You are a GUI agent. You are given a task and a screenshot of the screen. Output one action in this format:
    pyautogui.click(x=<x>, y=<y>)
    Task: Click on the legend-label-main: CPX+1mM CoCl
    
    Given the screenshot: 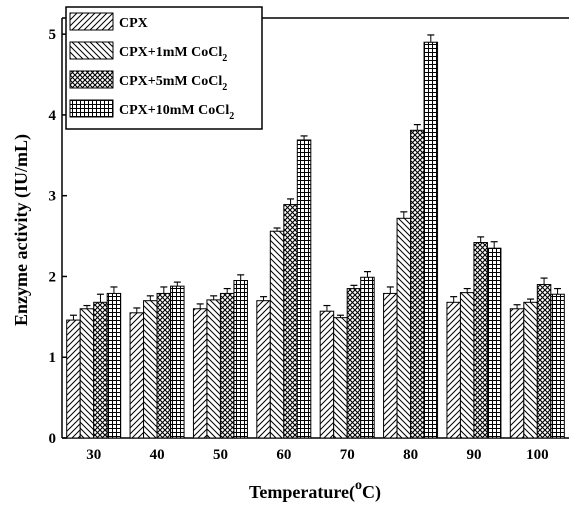 What is the action you would take?
    pyautogui.click(x=170, y=52)
    